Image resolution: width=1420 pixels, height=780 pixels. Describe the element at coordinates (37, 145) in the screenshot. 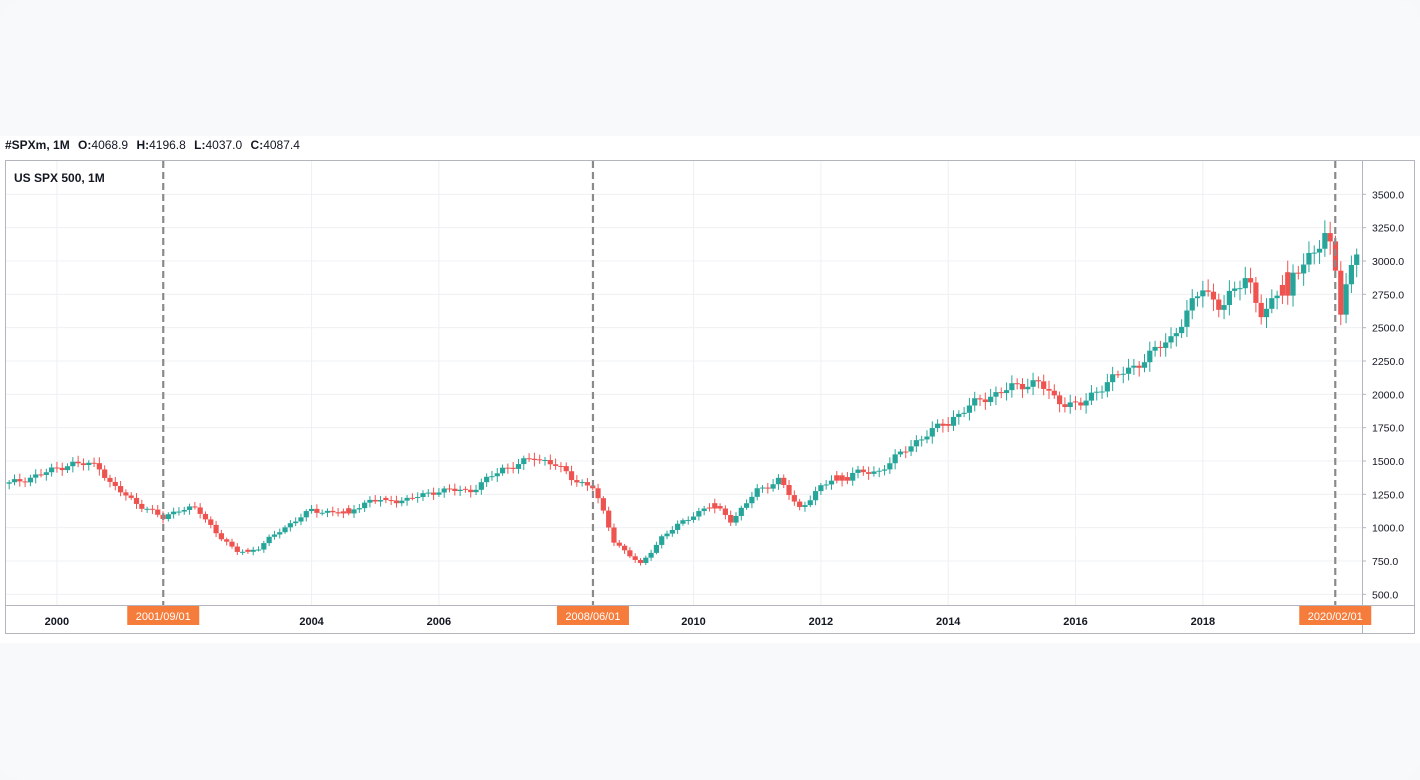

I see `symbol-label: #SPXm, 1M` at that location.